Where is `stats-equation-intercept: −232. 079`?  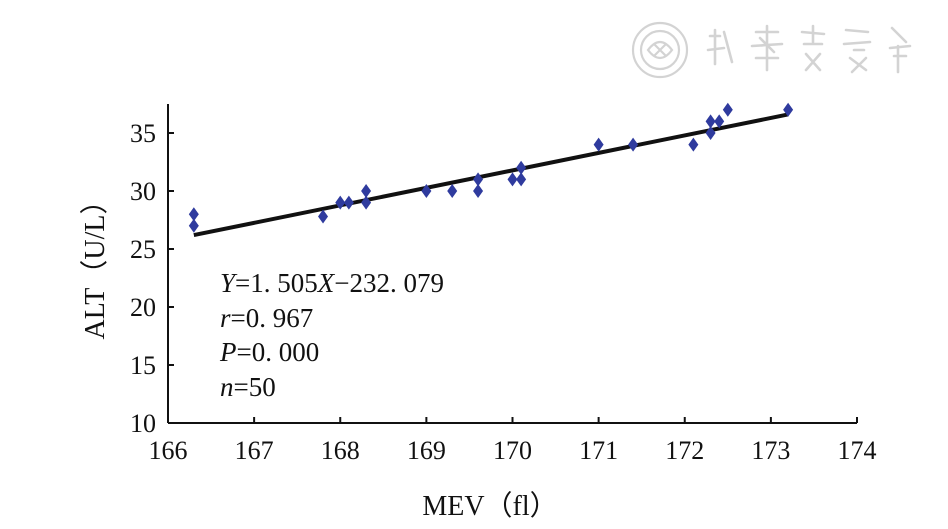 stats-equation-intercept: −232. 079 is located at coordinates (389, 283).